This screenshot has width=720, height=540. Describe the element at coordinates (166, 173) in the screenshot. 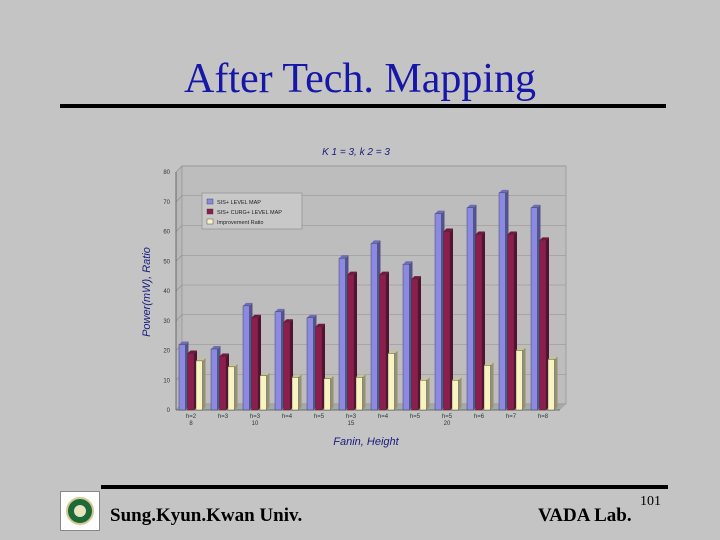

I see `y-tick-label: 80` at that location.